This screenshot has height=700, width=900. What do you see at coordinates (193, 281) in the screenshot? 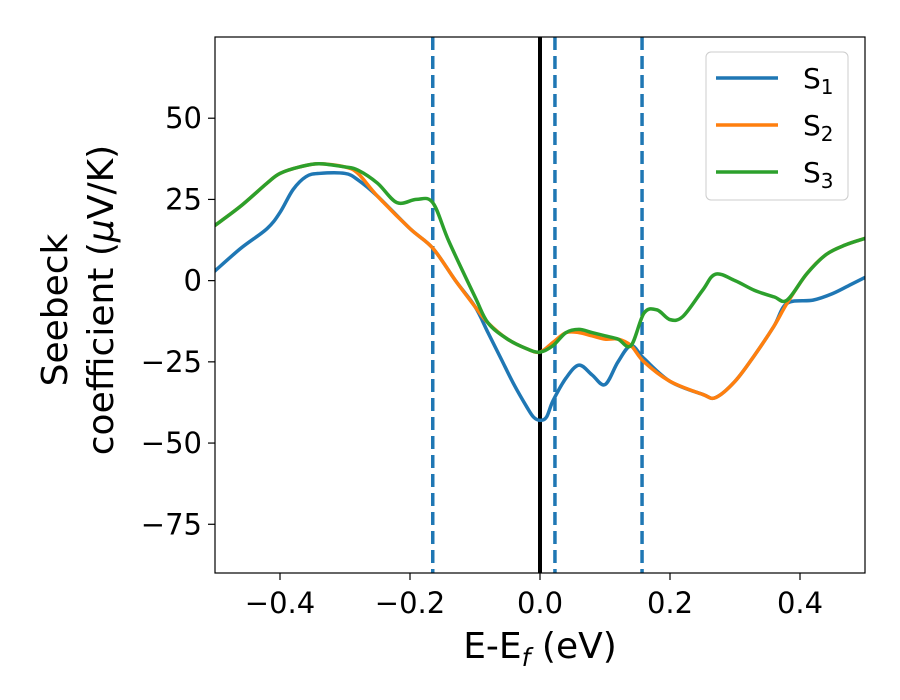
I see `y-tick-label: 0` at bounding box center [193, 281].